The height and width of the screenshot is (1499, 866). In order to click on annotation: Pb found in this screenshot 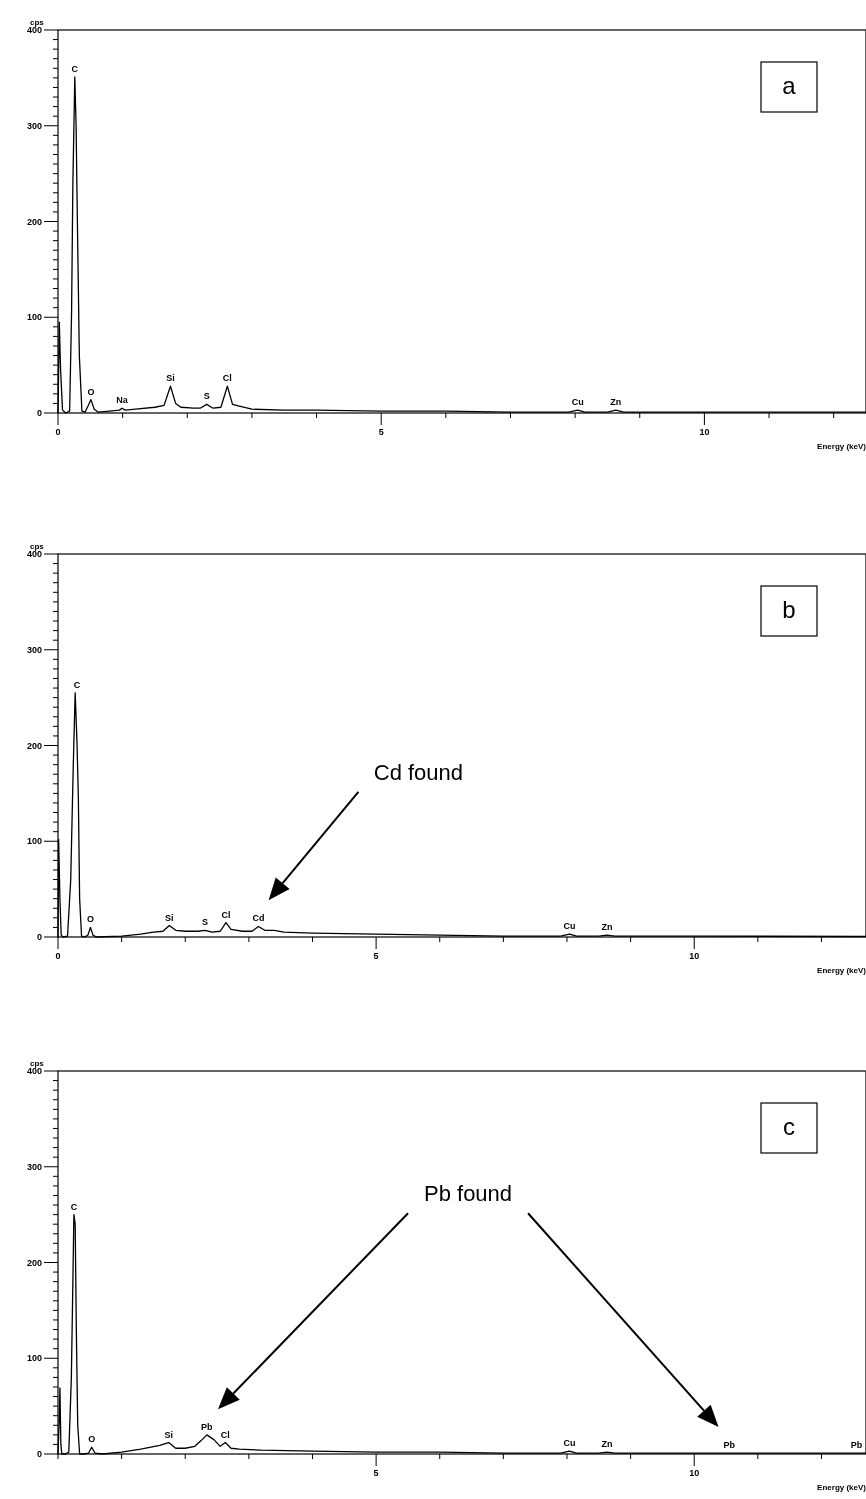, I will do `click(468, 1194)`.